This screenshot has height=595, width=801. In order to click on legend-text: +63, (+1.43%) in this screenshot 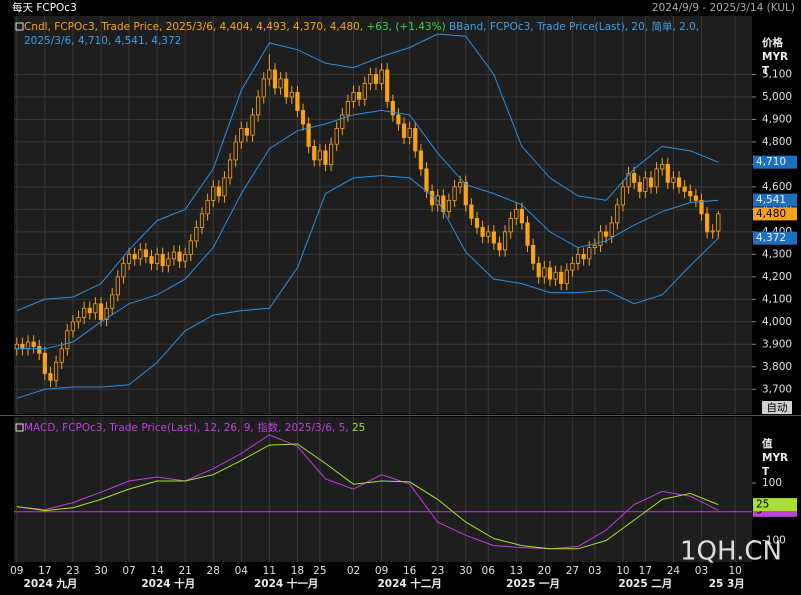, I will do `click(406, 27)`.